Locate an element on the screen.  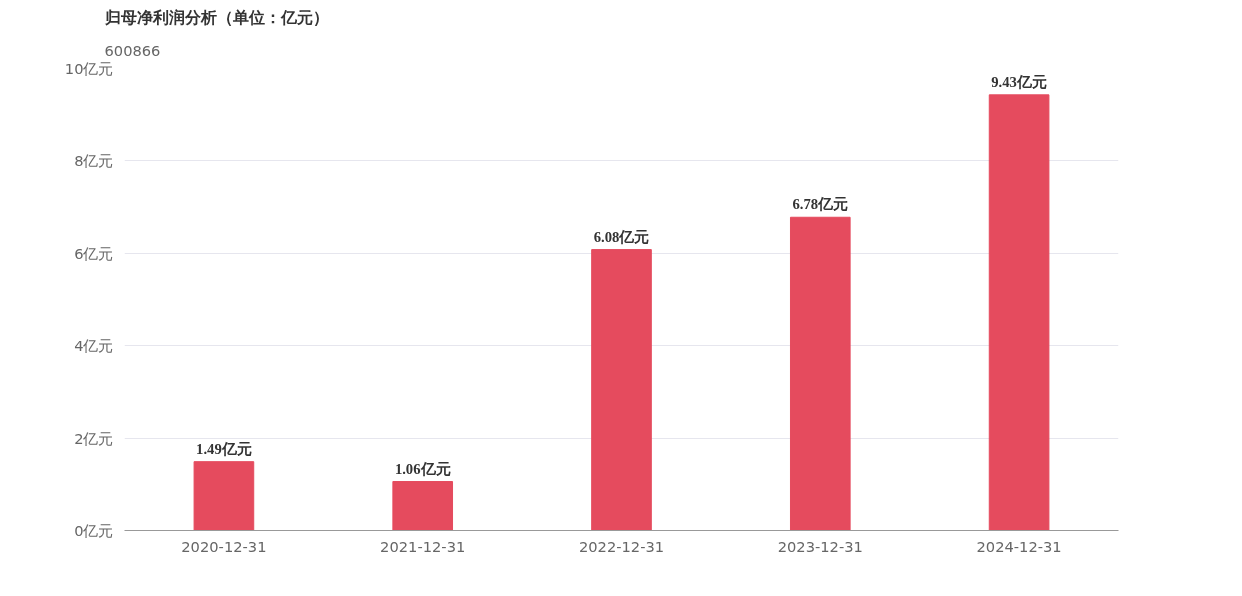
y-tick-label: 0亿元 is located at coordinates (94, 530).